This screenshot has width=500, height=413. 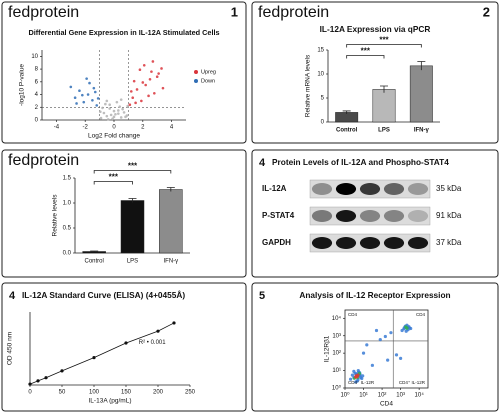 What do you see at coordinates (336, 336) in the screenshot?
I see `y-tick-label: 10³` at bounding box center [336, 336].